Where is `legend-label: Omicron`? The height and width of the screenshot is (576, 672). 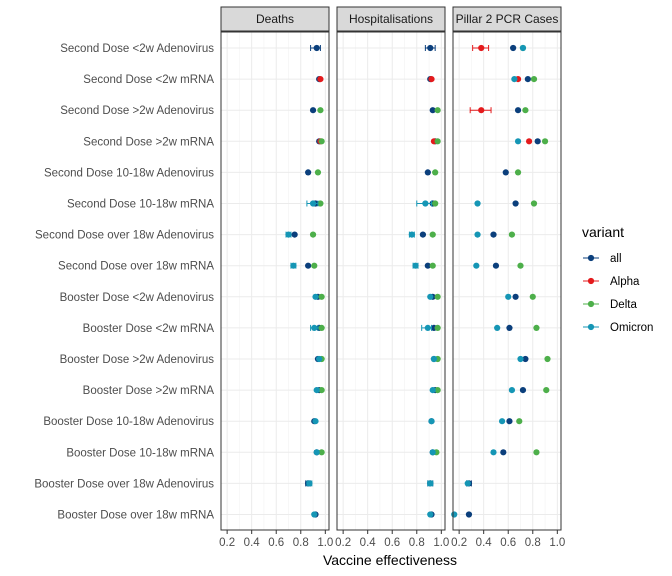 legend-label: Omicron is located at coordinates (631, 328).